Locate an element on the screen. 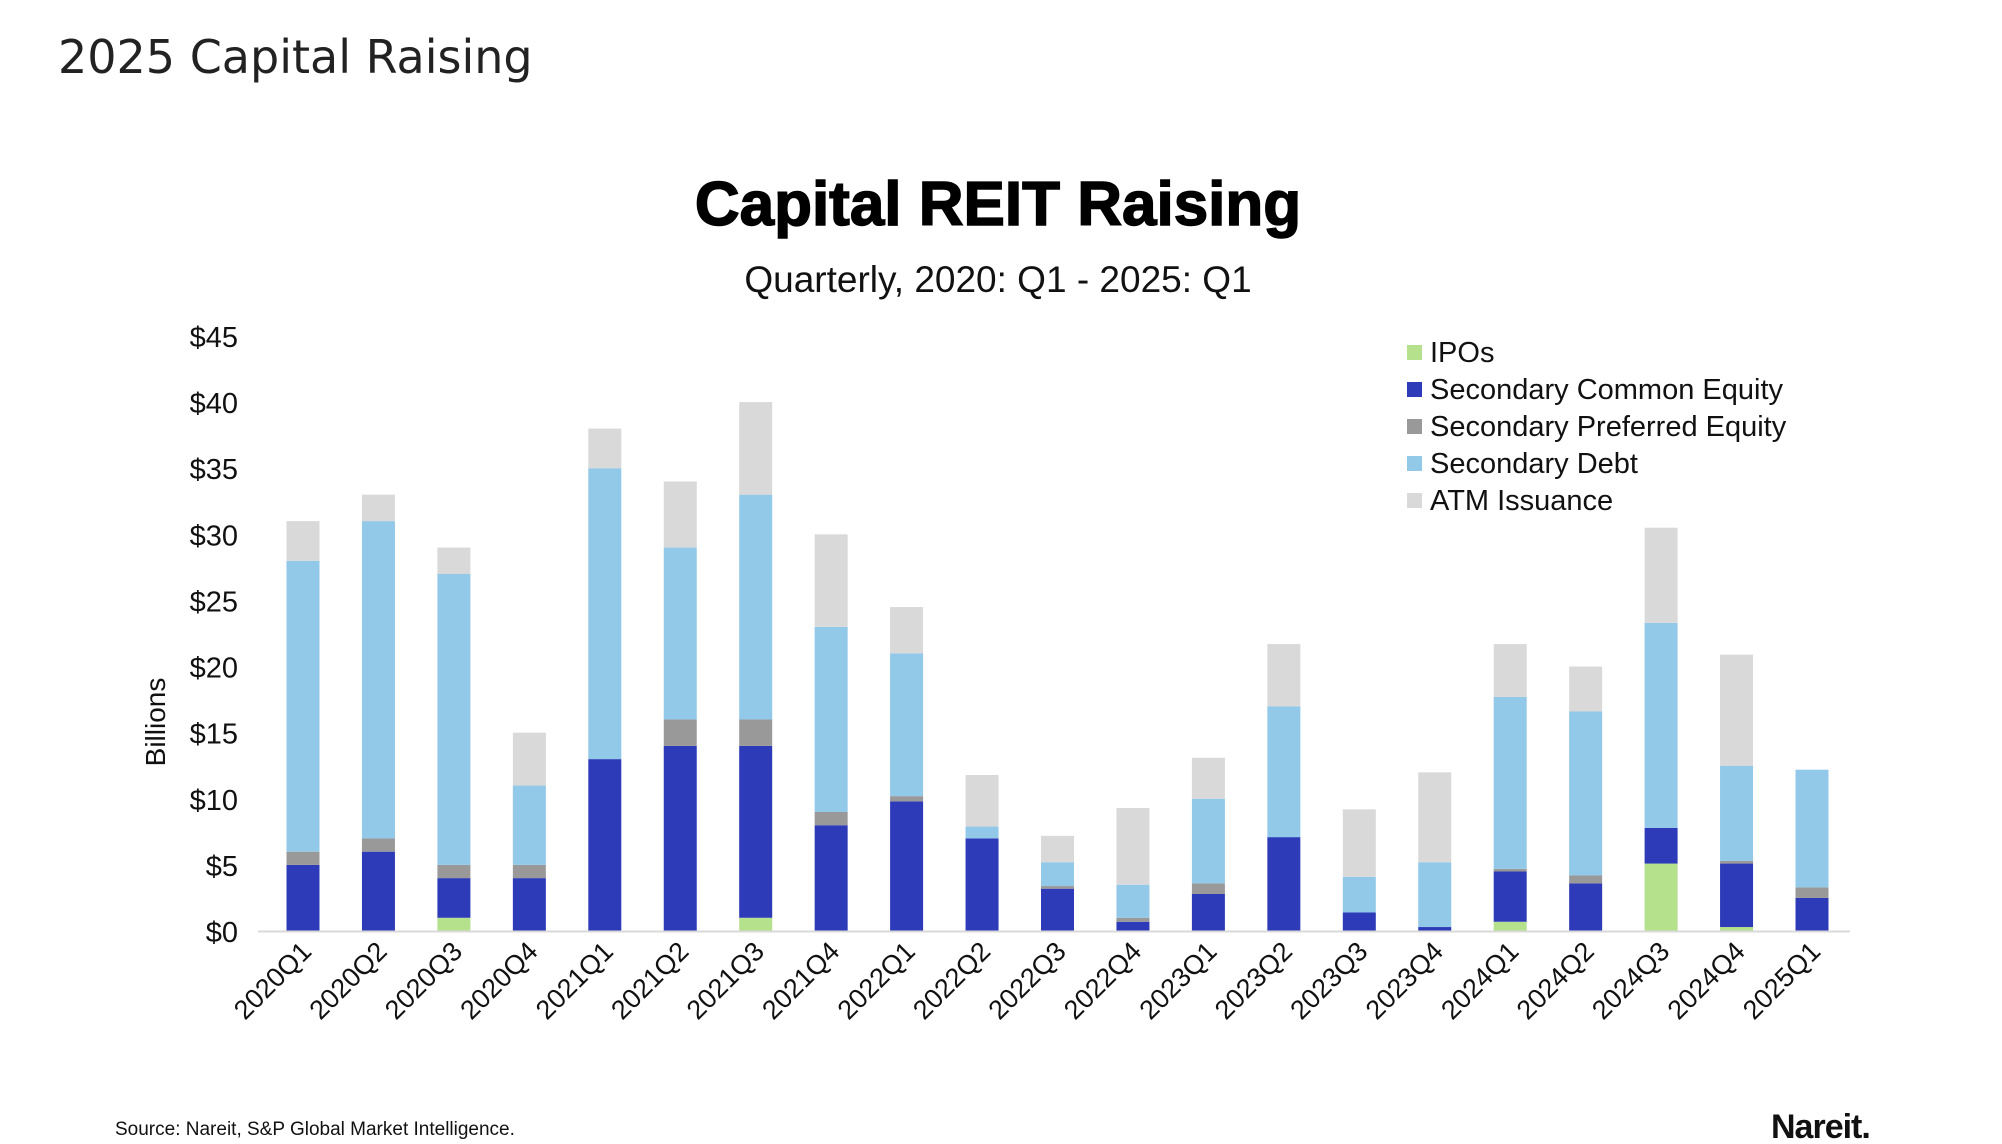 The width and height of the screenshot is (2002, 1144). y-tick-label: $30 is located at coordinates (214, 536).